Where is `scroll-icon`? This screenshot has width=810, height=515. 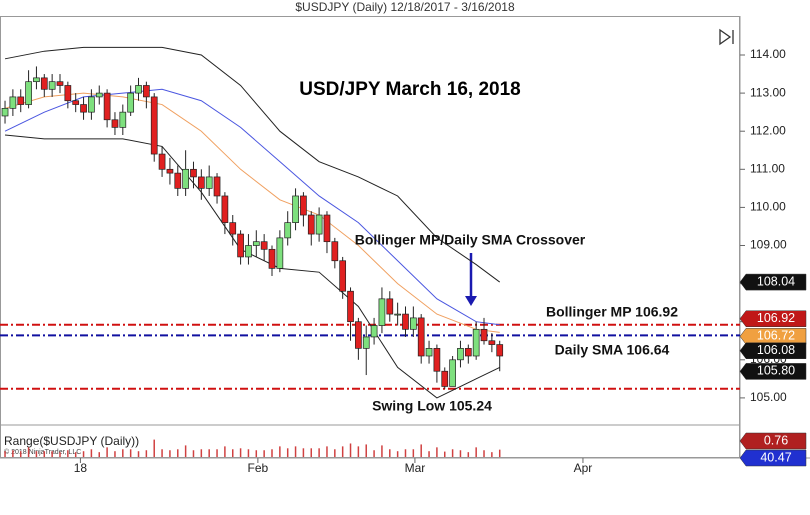 scroll-icon is located at coordinates (726, 37).